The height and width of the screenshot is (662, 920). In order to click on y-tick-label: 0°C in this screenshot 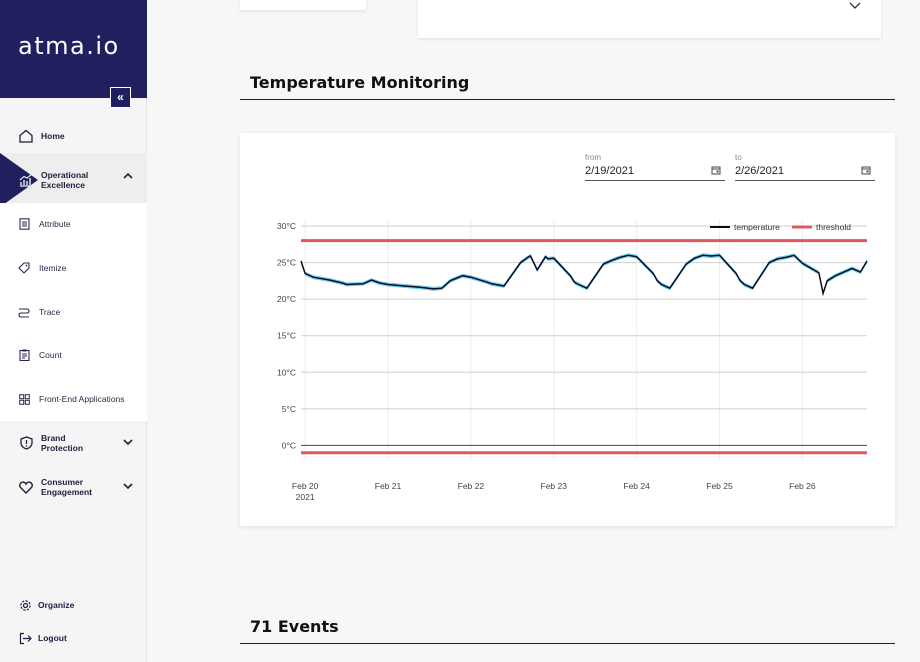, I will do `click(289, 445)`.